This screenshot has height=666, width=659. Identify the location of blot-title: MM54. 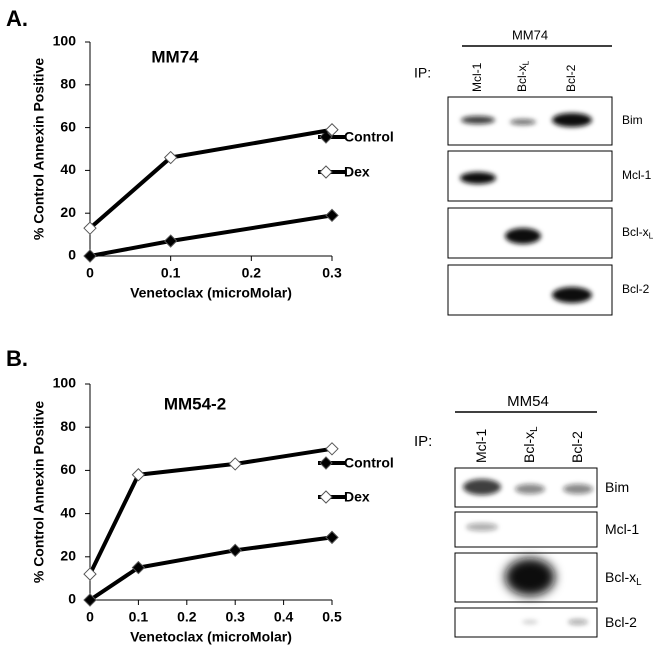
(528, 401).